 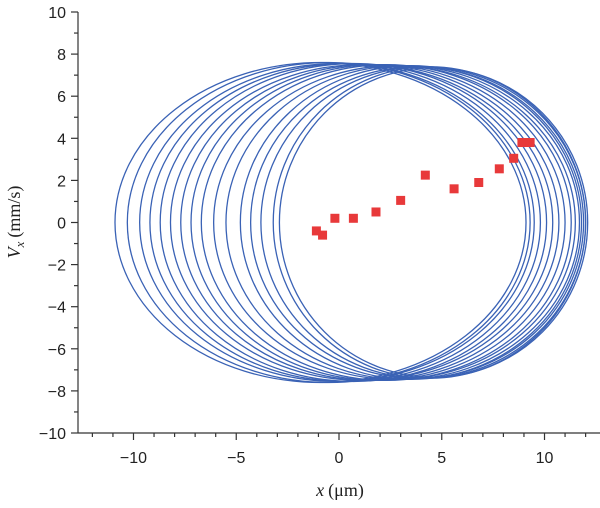 I want to click on y-tick-label: 8, so click(x=61, y=55).